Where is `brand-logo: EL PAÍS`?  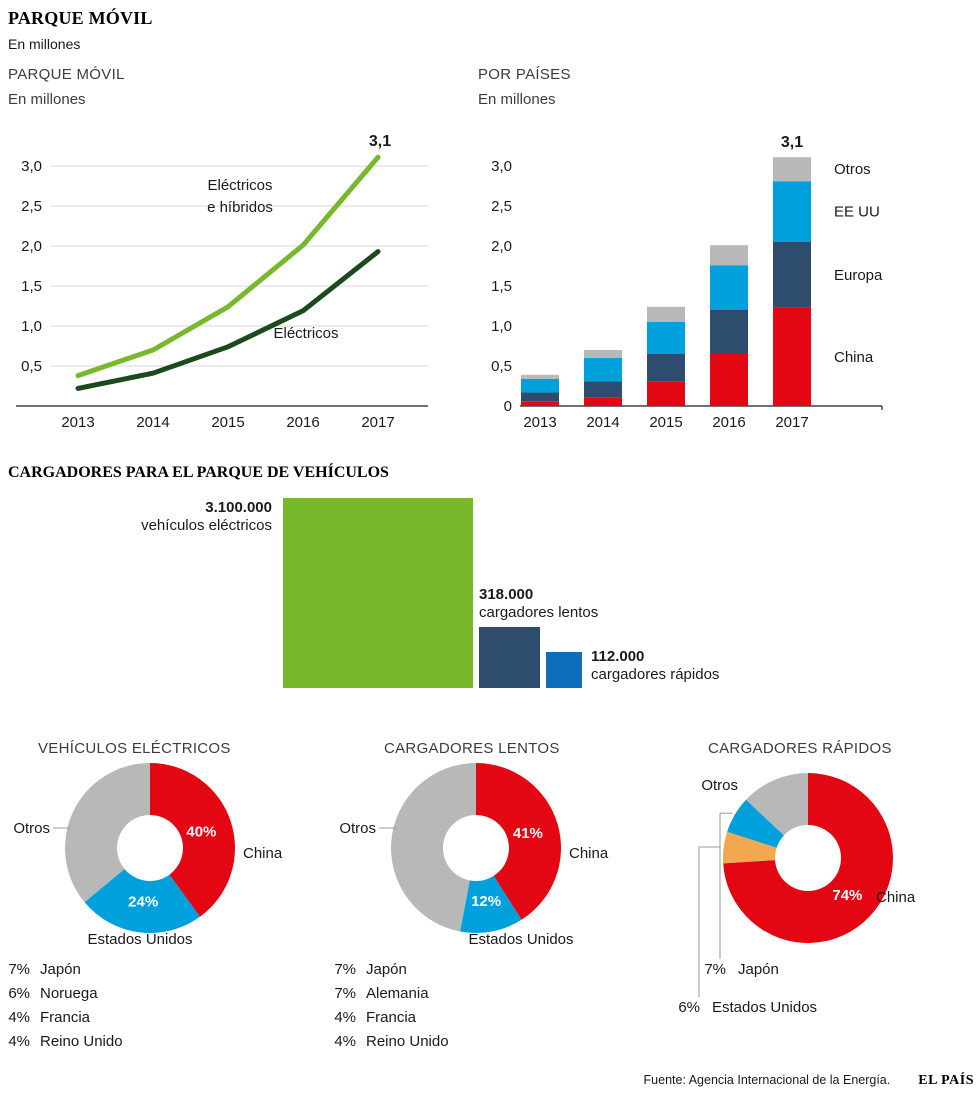 brand-logo: EL PAÍS is located at coordinates (946, 1080).